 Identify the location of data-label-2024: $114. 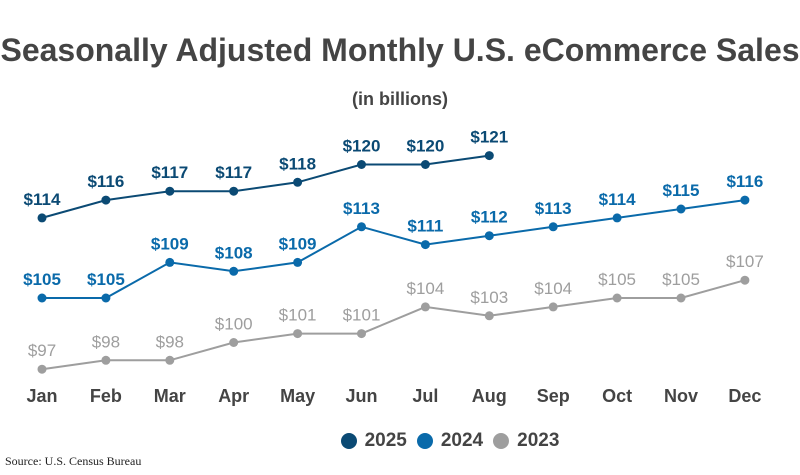
(617, 199).